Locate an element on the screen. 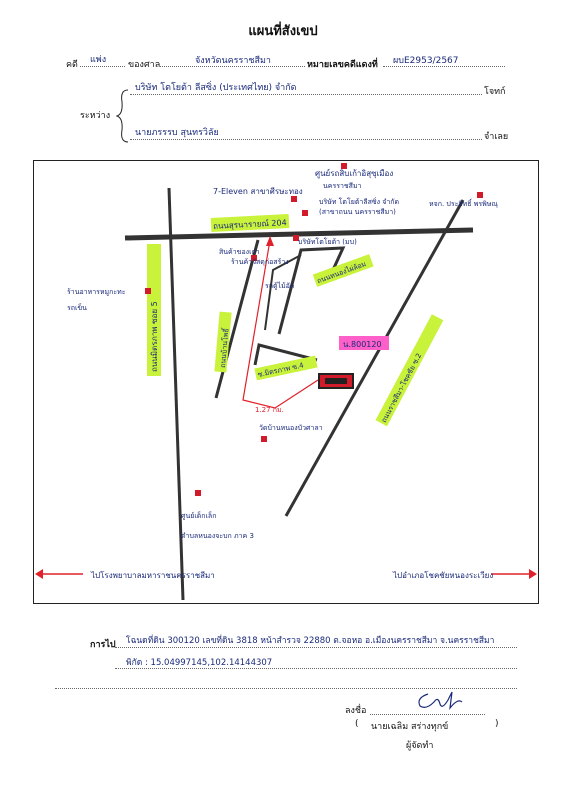  route-line is located at coordinates (280, 324).